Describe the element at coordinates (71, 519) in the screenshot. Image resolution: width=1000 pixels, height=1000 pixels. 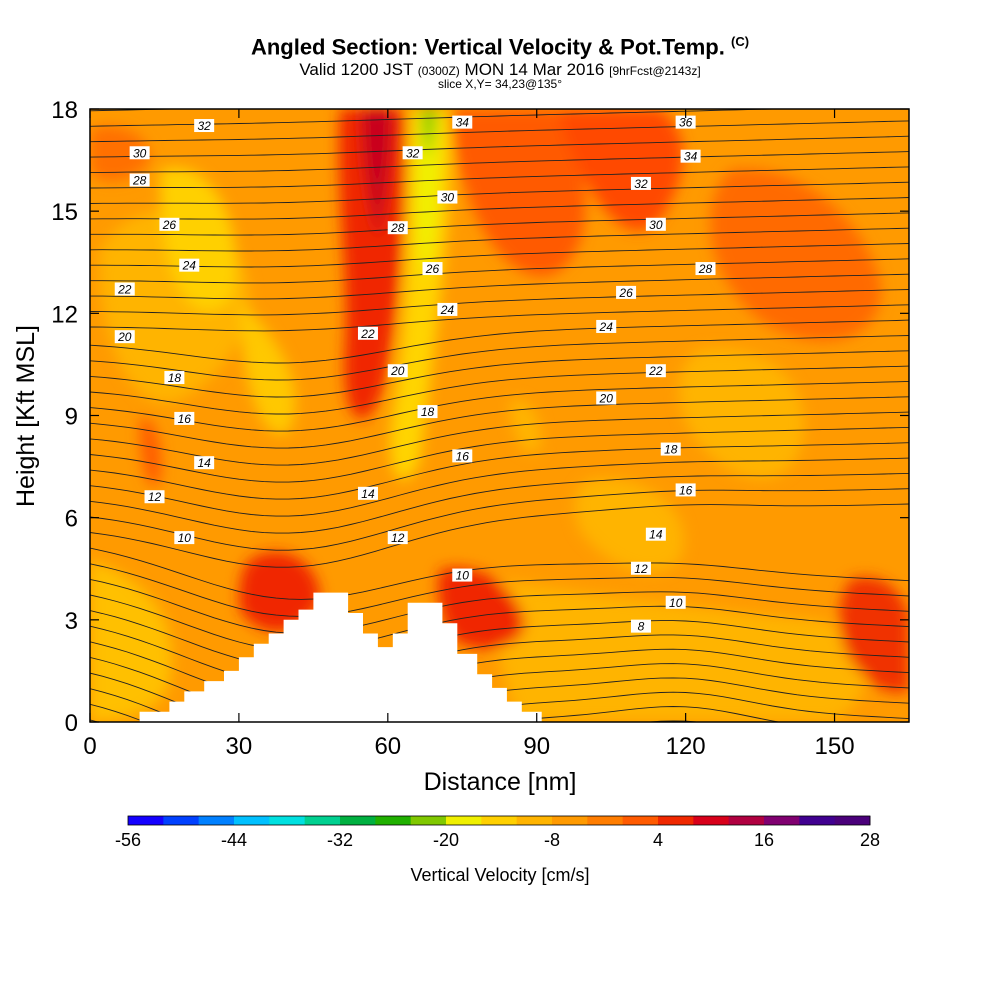
I see `y-tick-label: 6` at that location.